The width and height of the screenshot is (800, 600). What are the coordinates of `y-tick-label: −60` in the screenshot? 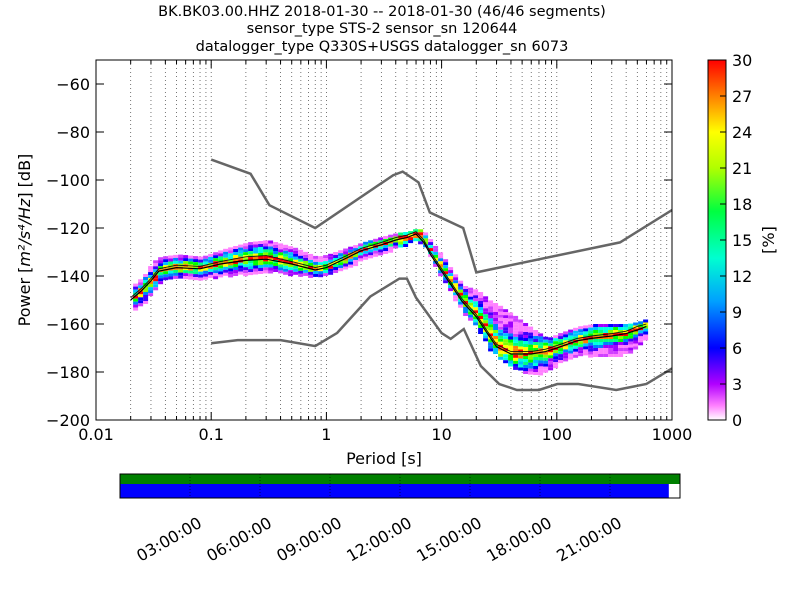 It's located at (73, 84).